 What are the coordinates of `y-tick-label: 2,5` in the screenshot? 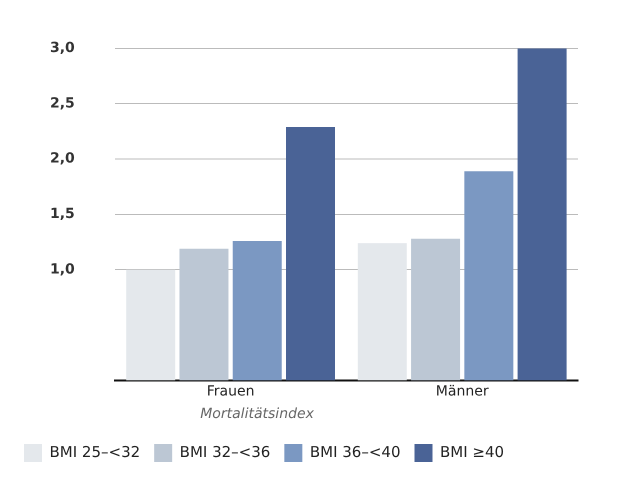 It's located at (62, 103).